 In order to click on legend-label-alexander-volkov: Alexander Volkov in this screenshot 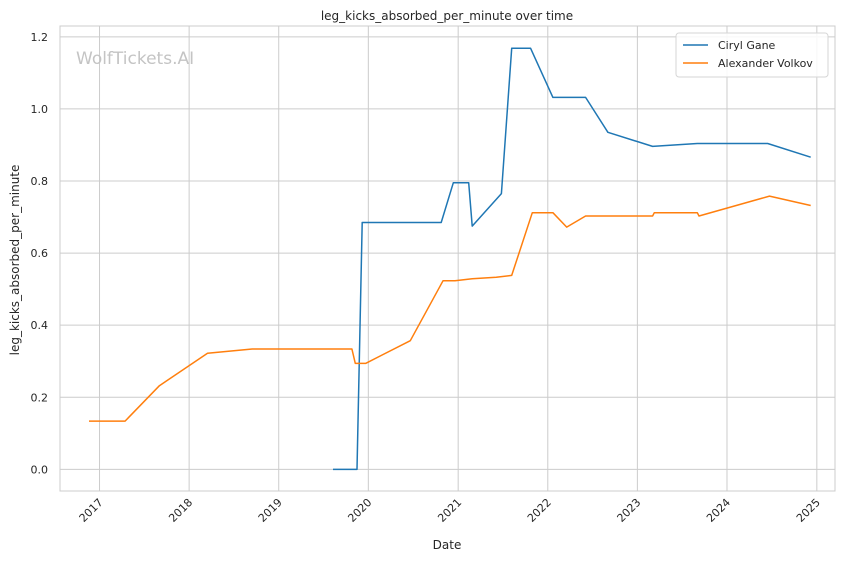, I will do `click(765, 63)`.